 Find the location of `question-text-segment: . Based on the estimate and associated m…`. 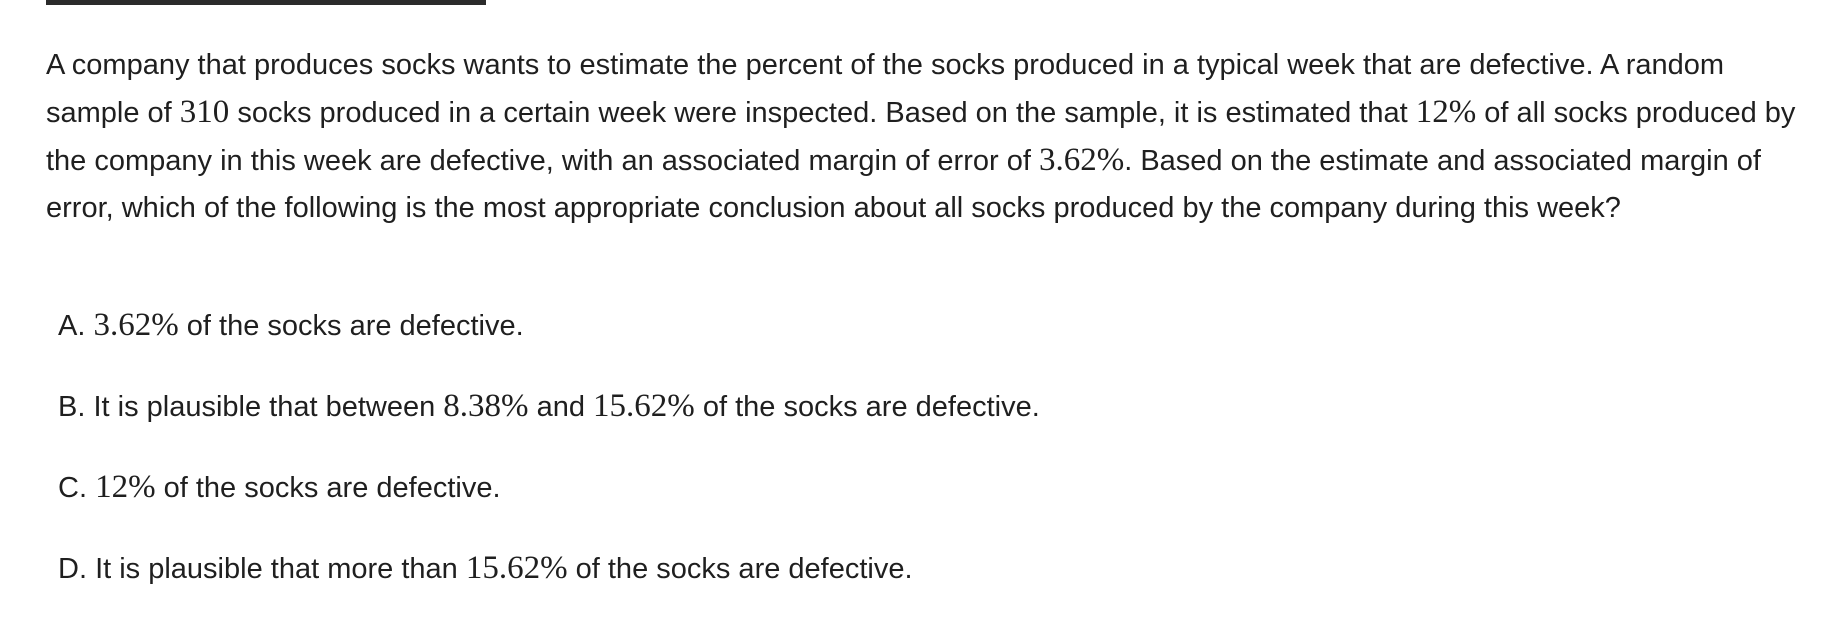

question-text-segment: . Based on the estimate and associated m… is located at coordinates (903, 184).